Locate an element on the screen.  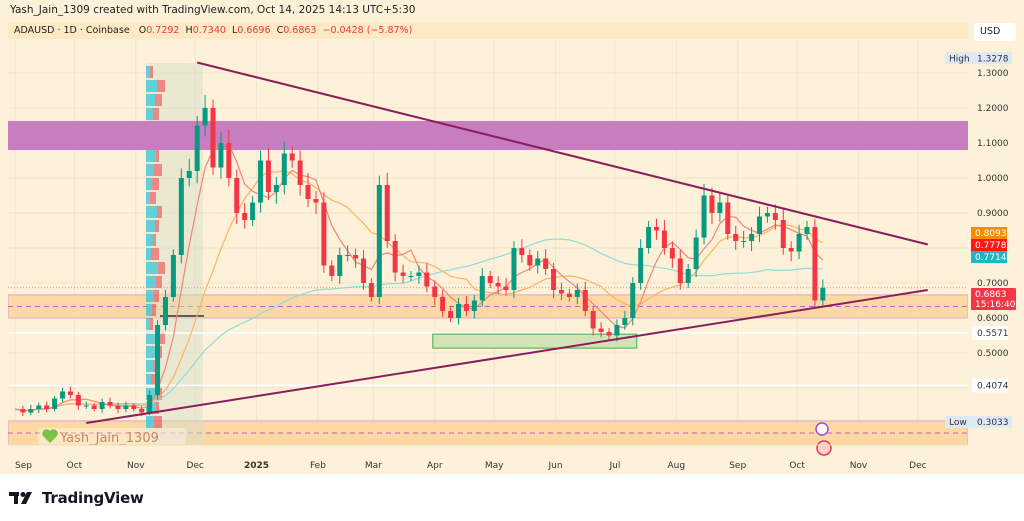
ma-price-value: 0.7778 is located at coordinates (991, 246).